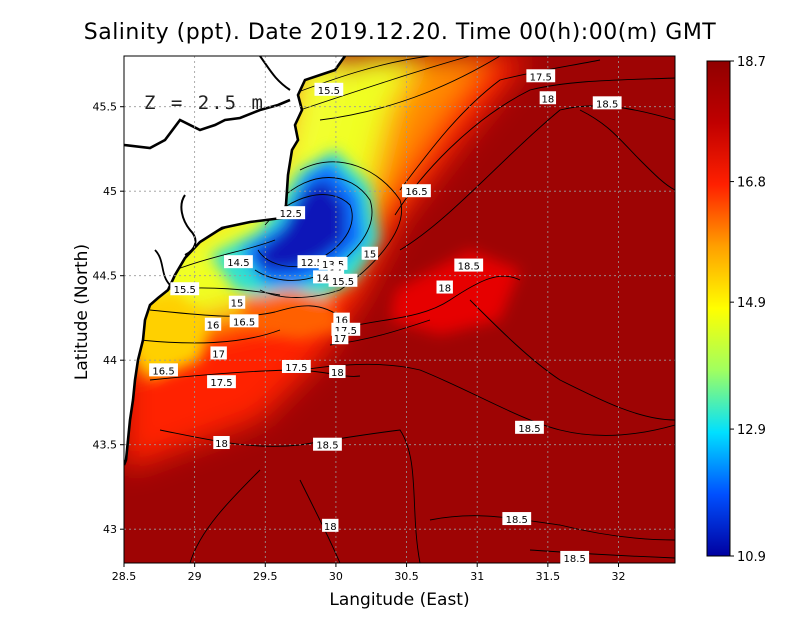  I want to click on x-tick-label: 29.5, so click(265, 576).